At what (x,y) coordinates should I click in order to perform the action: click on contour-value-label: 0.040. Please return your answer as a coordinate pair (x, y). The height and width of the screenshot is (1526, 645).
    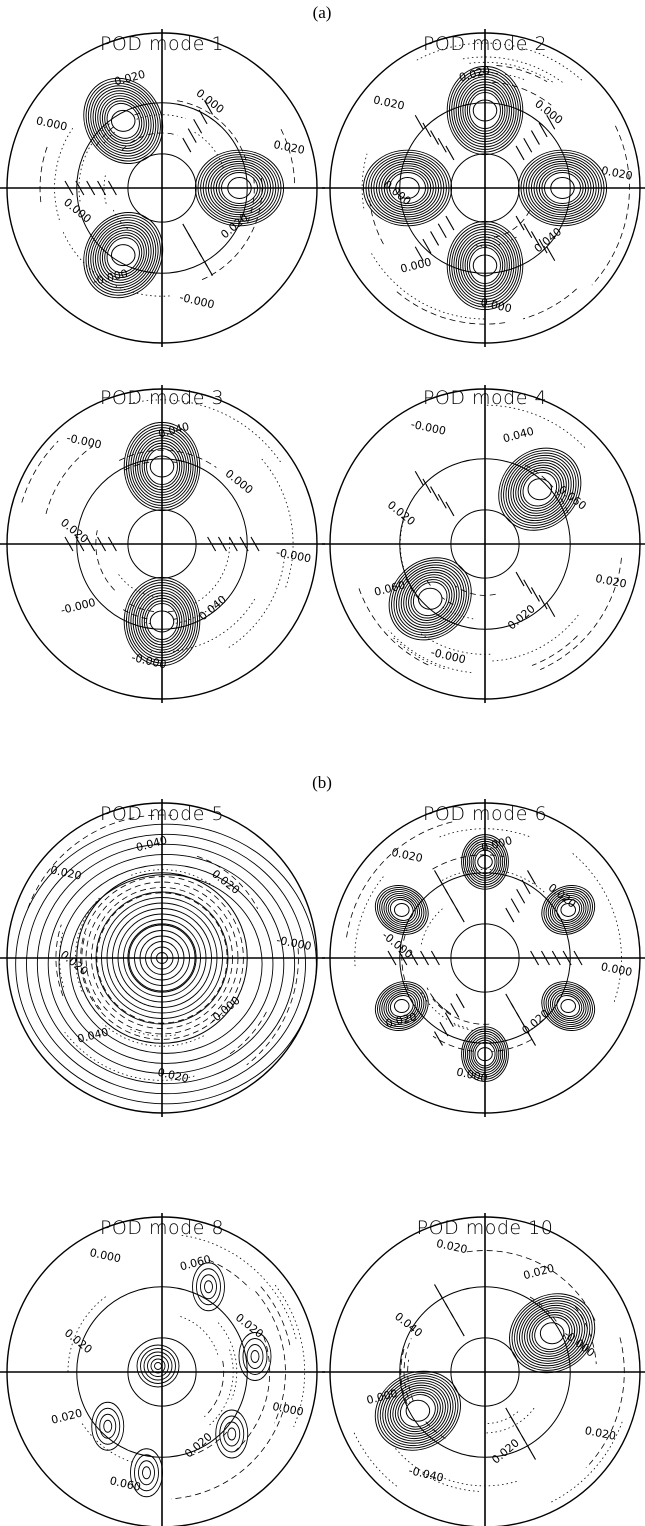
    Looking at the image, I should click on (519, 435).